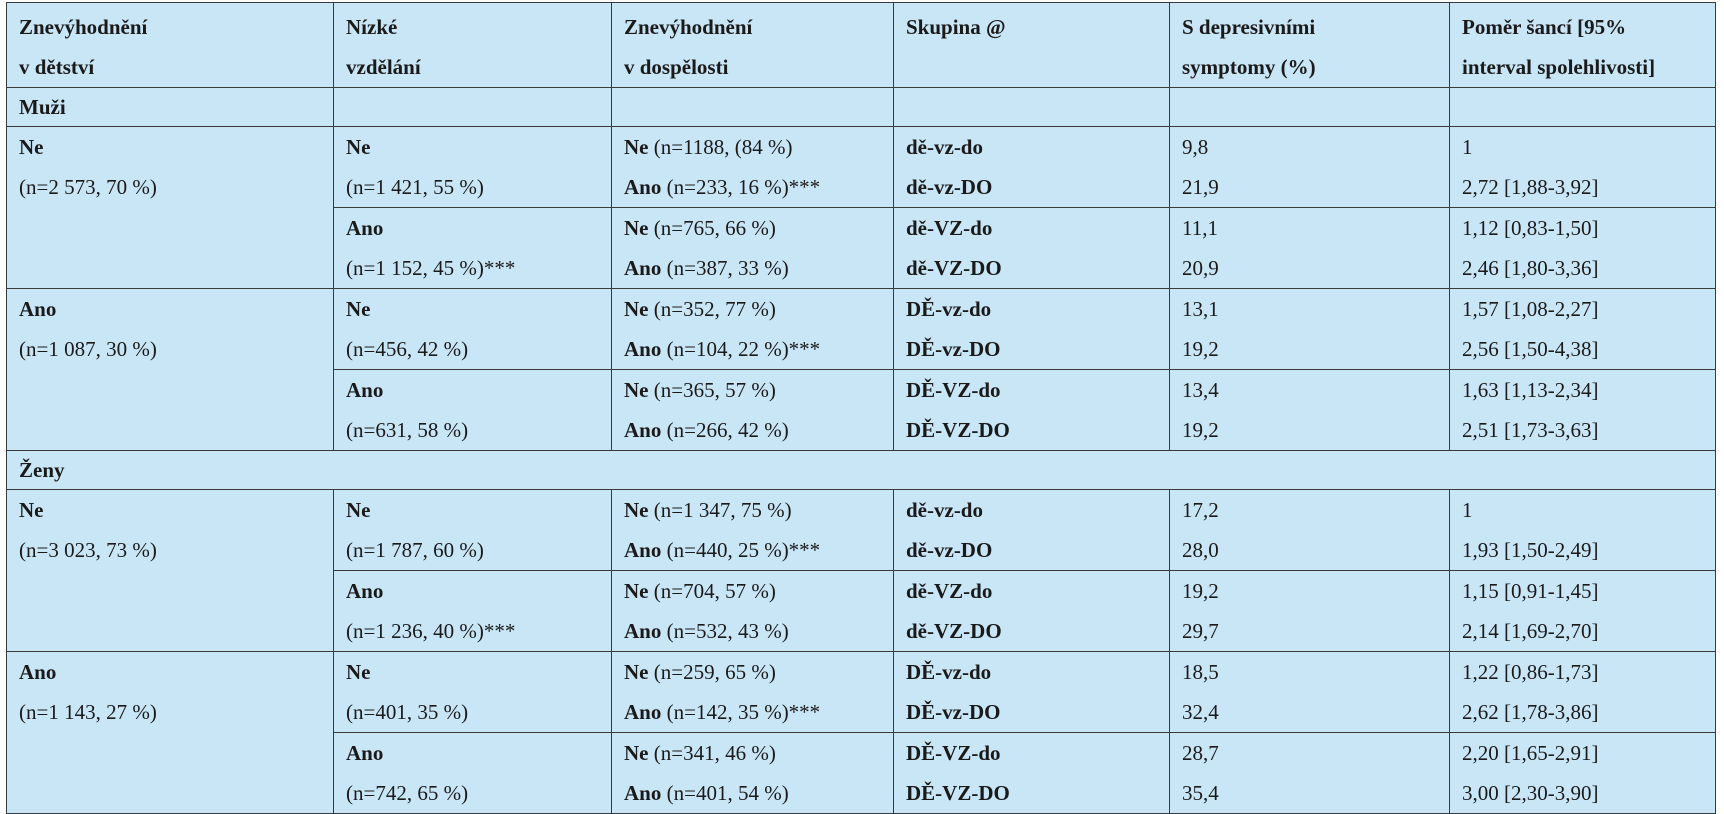  What do you see at coordinates (758, 187) in the screenshot?
I see `cell-line: Ano (n=233, 16 %)***` at bounding box center [758, 187].